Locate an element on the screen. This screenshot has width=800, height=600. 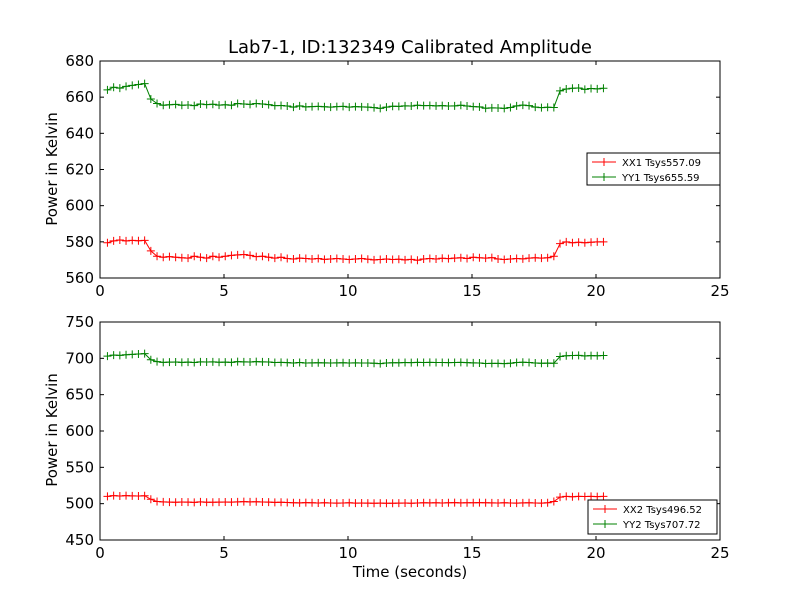
y-tick-label: 560 is located at coordinates (79, 278).